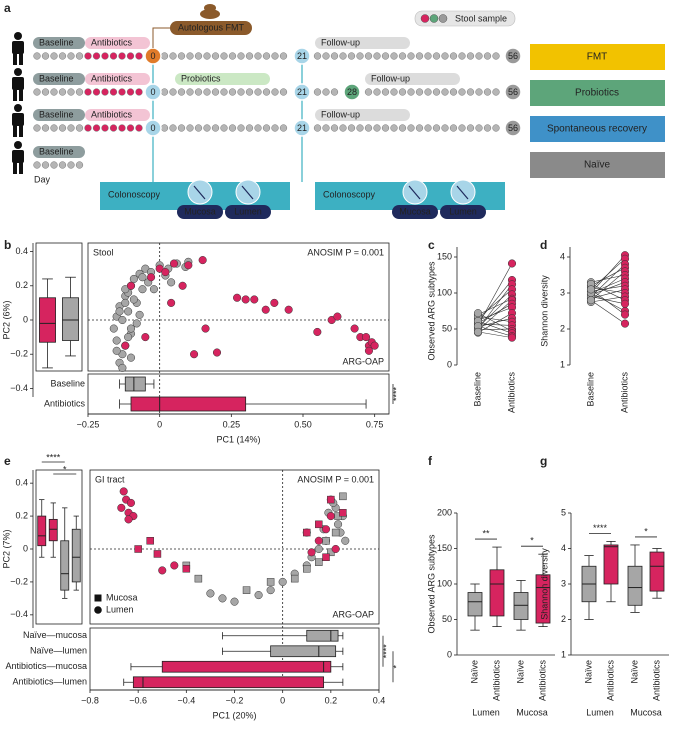 The height and width of the screenshot is (734, 685). Describe the element at coordinates (7, 461) in the screenshot. I see `panel-label: e` at that location.